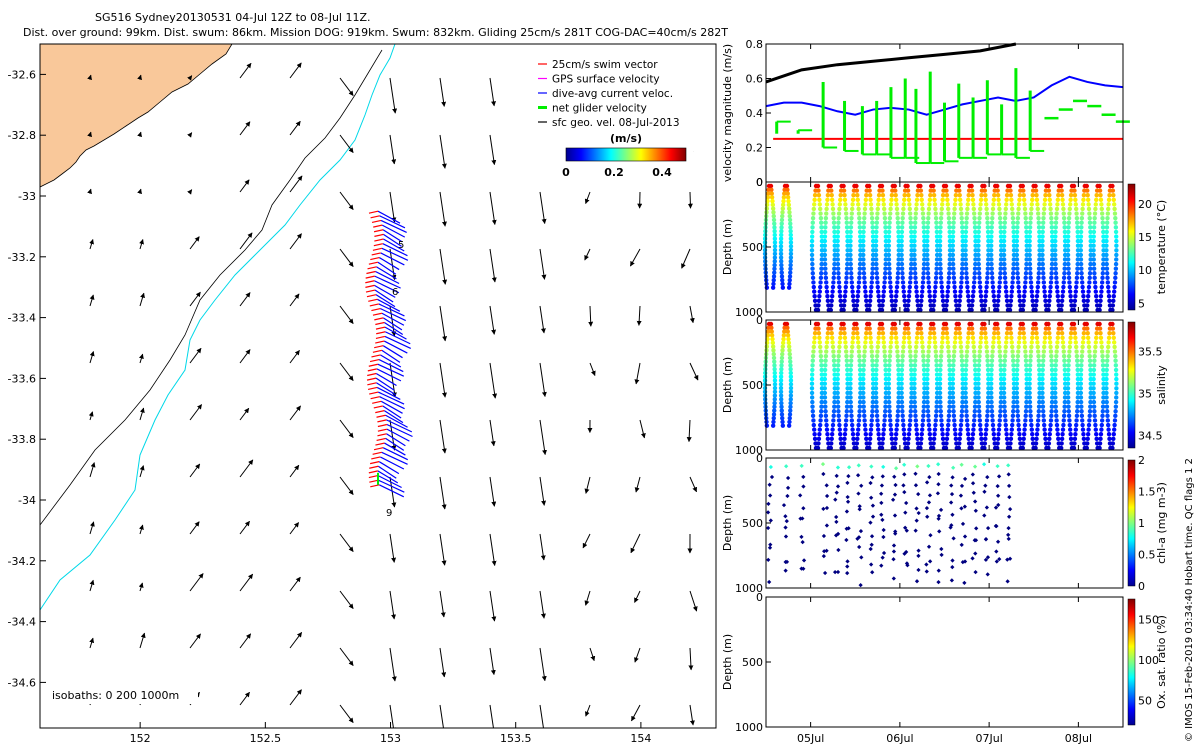 The image size is (1200, 750). What do you see at coordinates (136, 116) in the screenshot?
I see `land-mass` at bounding box center [136, 116].